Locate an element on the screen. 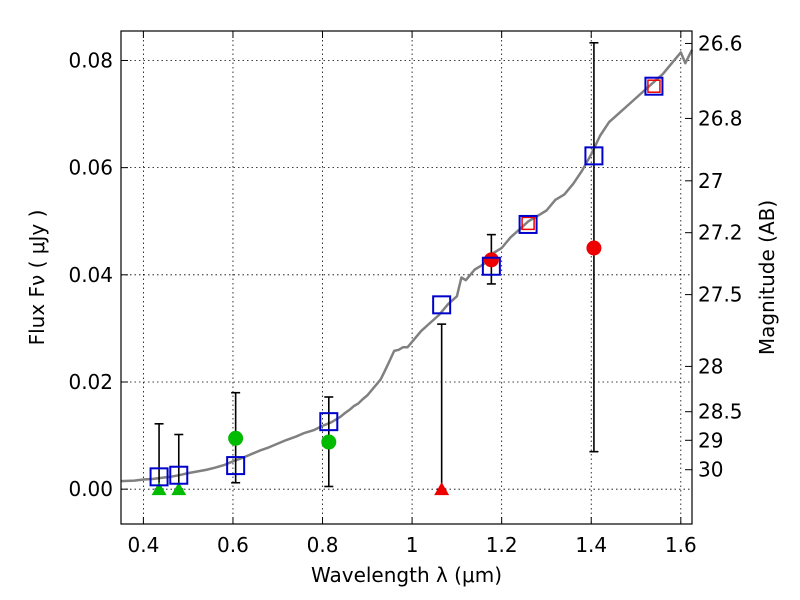 Image resolution: width=800 pixels, height=600 pixels. y-tick-label: 0.02 is located at coordinates (90, 382).